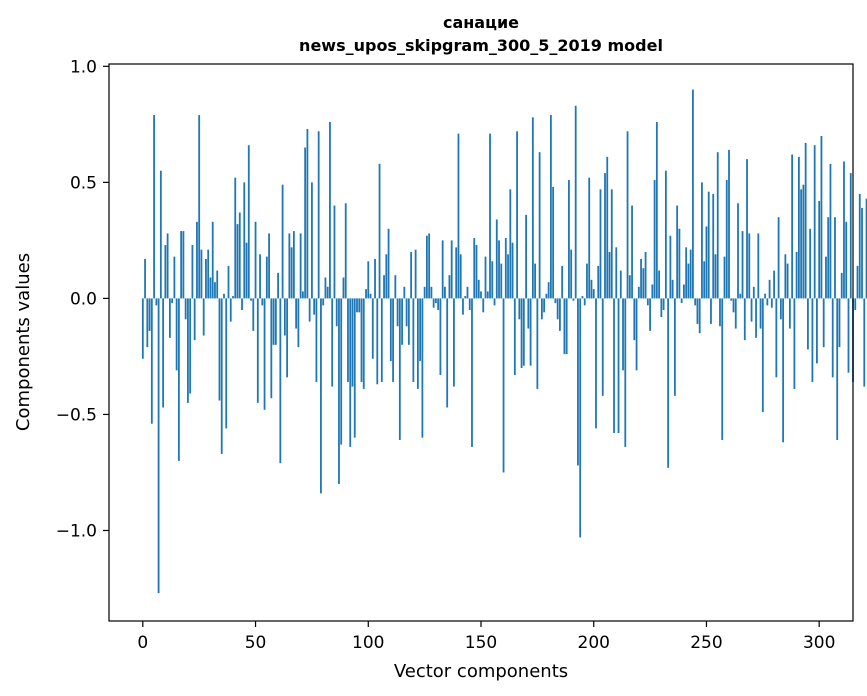 This screenshot has width=867, height=696. I want to click on x-axis-ticks: 0 50 100 150 200 250 300, so click(486, 637).